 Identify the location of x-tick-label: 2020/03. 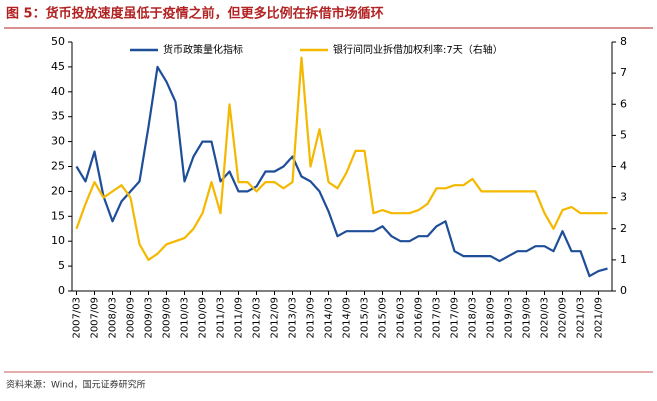
(545, 318).